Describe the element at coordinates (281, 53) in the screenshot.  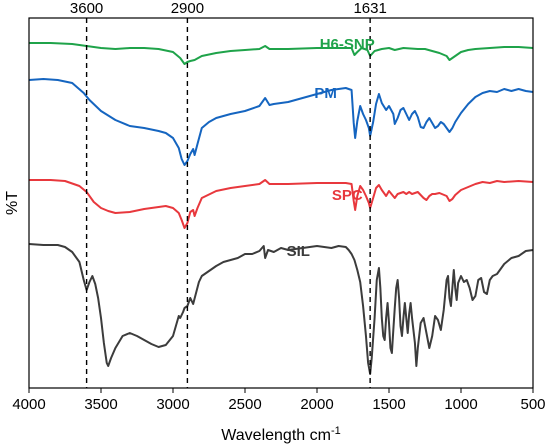
I see `series-line-h6-snp` at that location.